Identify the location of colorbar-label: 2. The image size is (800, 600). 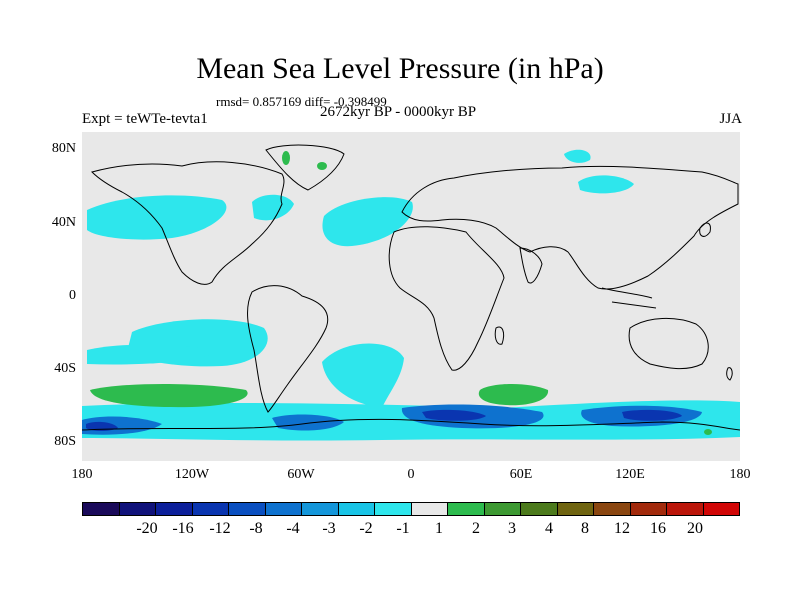
(476, 528).